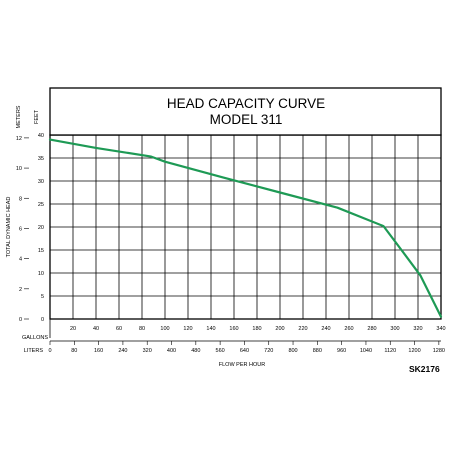 This screenshot has height=450, width=450. I want to click on y-tick-label-meters: 6, so click(20, 229).